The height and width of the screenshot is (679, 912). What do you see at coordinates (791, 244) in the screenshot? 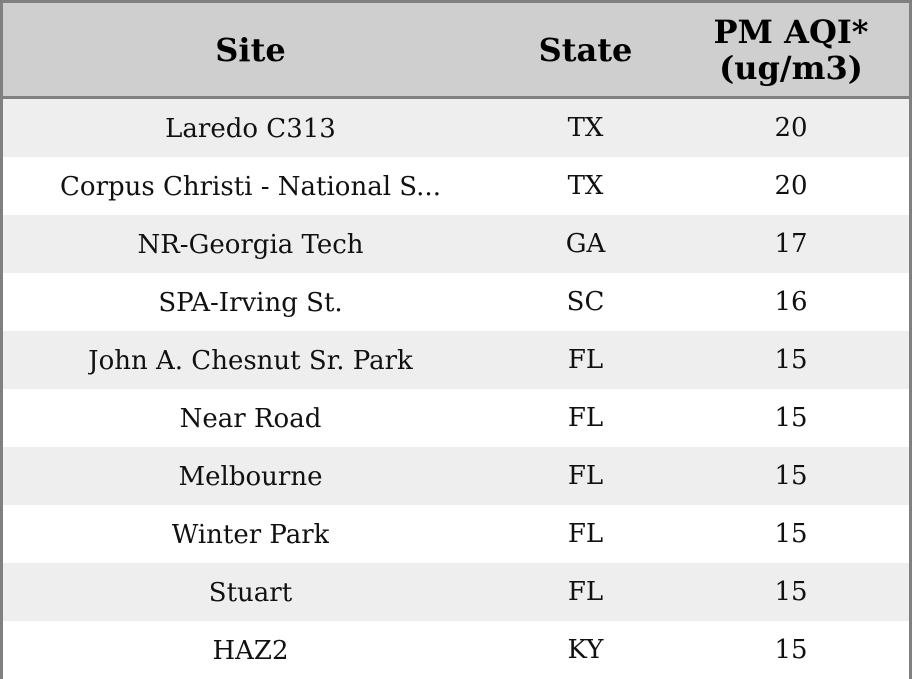
I see `cell-pm-aqi: 17` at bounding box center [791, 244].